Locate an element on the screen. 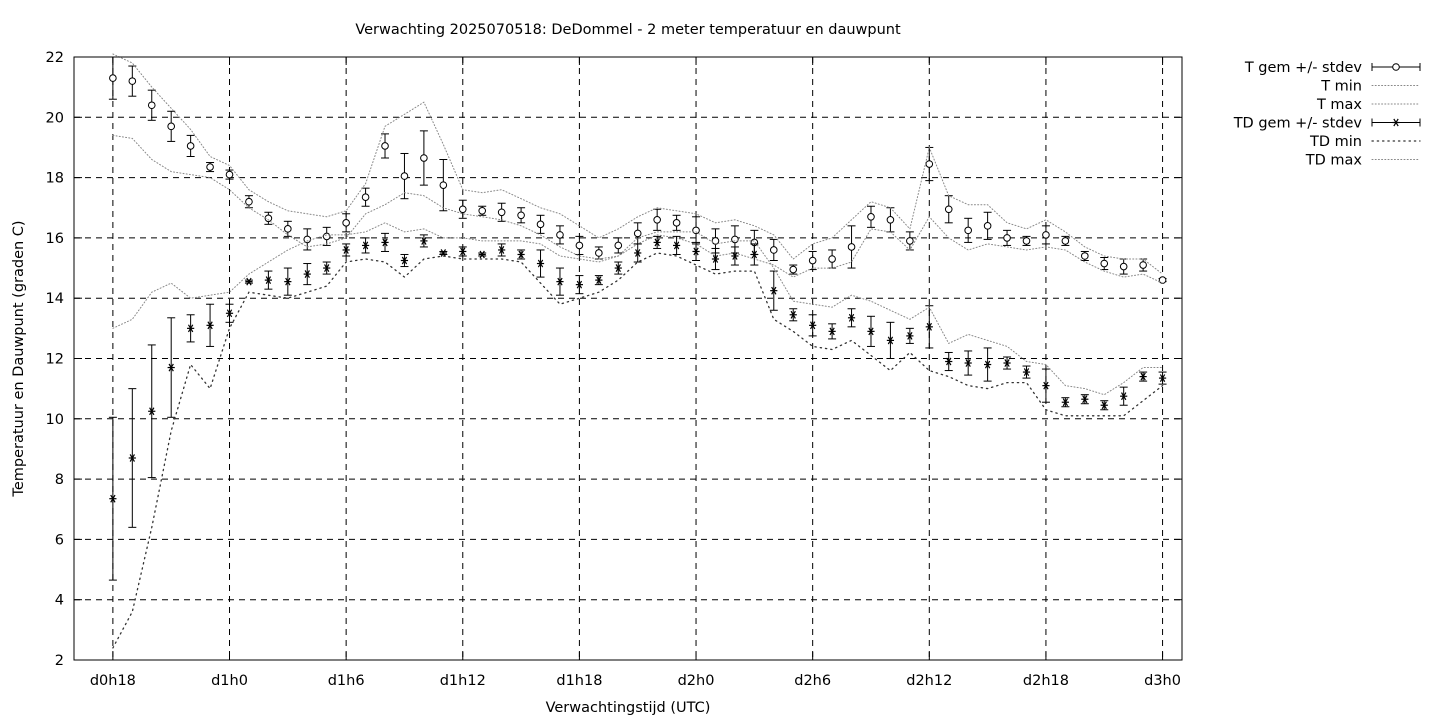 This screenshot has width=1440, height=720. legend-item: T min is located at coordinates (1370, 87).